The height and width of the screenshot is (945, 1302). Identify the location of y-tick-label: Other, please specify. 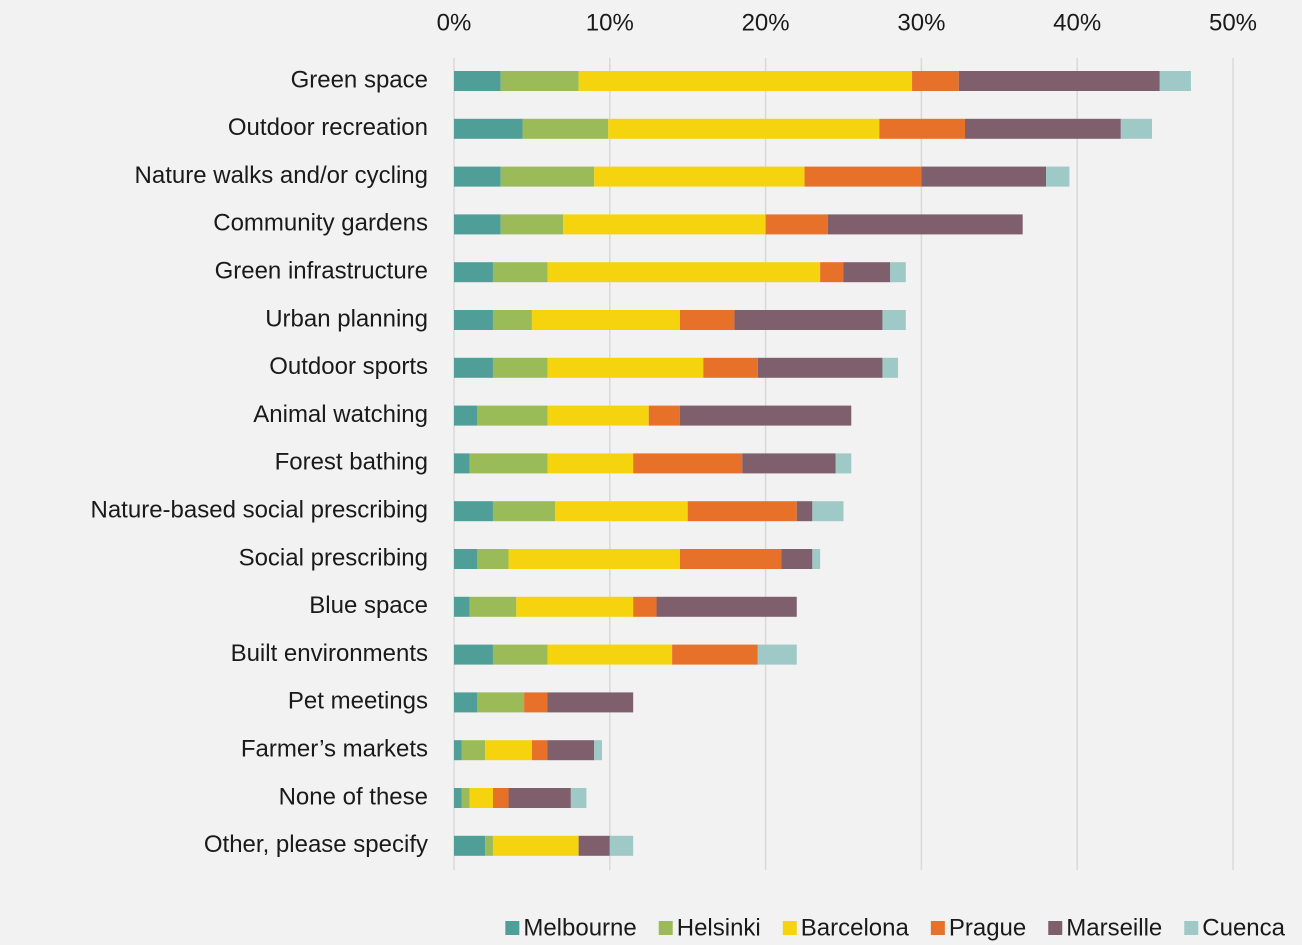
(316, 844).